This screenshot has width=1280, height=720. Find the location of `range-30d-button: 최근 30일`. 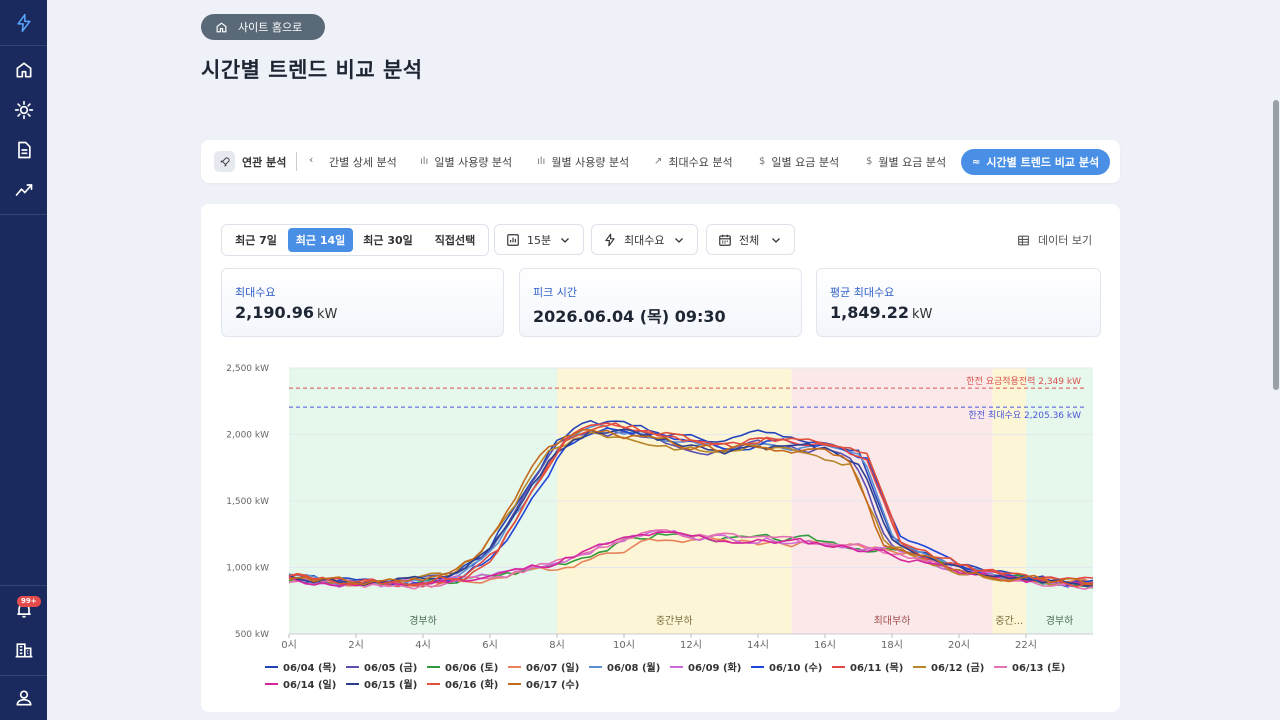

range-30d-button: 최근 30일 is located at coordinates (388, 240).